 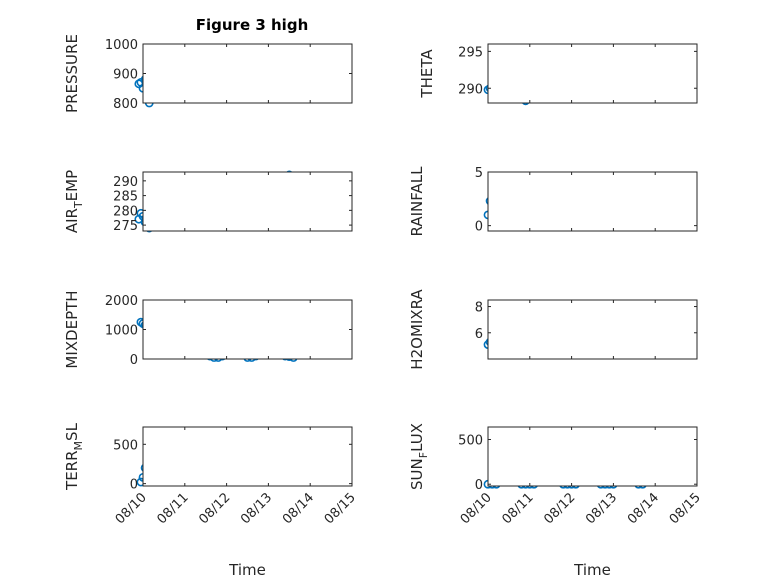 What do you see at coordinates (479, 308) in the screenshot?
I see `y-tick-label: 8` at bounding box center [479, 308].